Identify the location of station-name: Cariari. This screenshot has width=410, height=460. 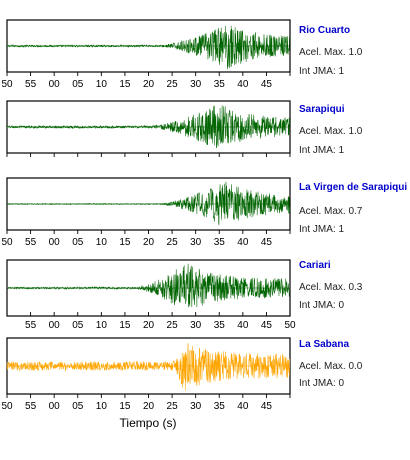
(315, 265).